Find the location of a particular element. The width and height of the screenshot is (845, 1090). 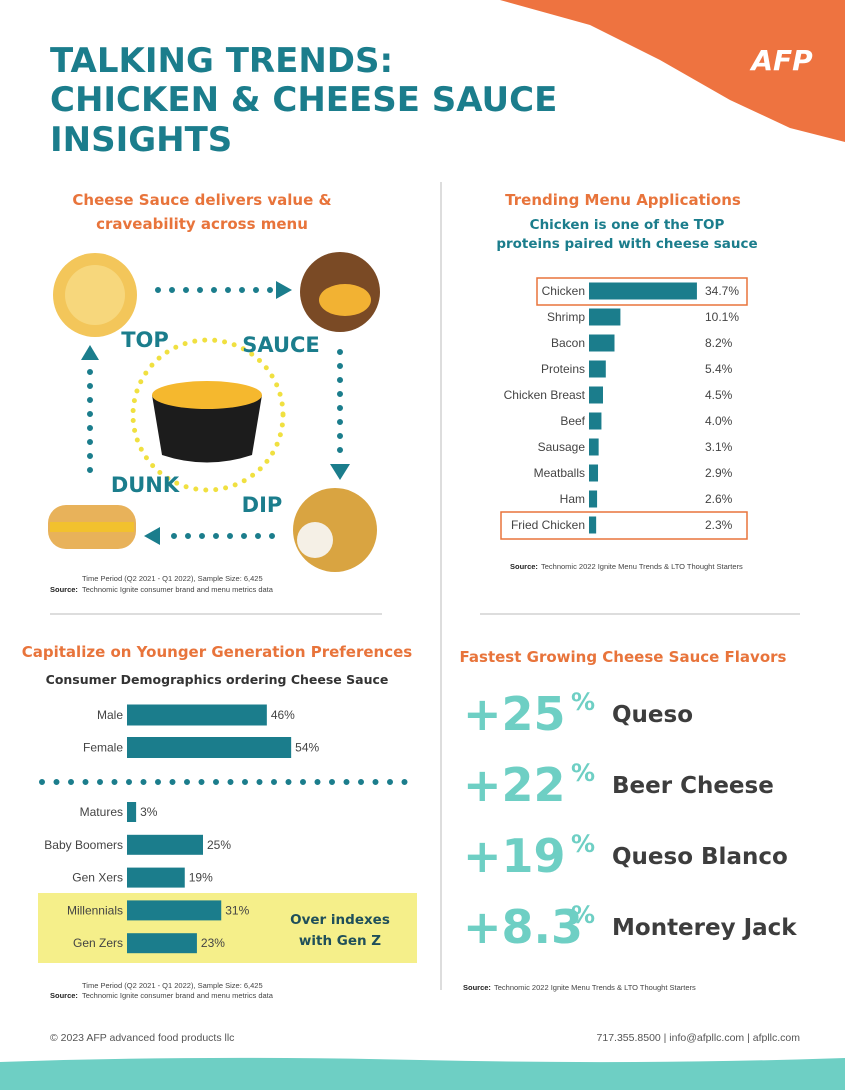

annotation: Over indexes is located at coordinates (340, 920).